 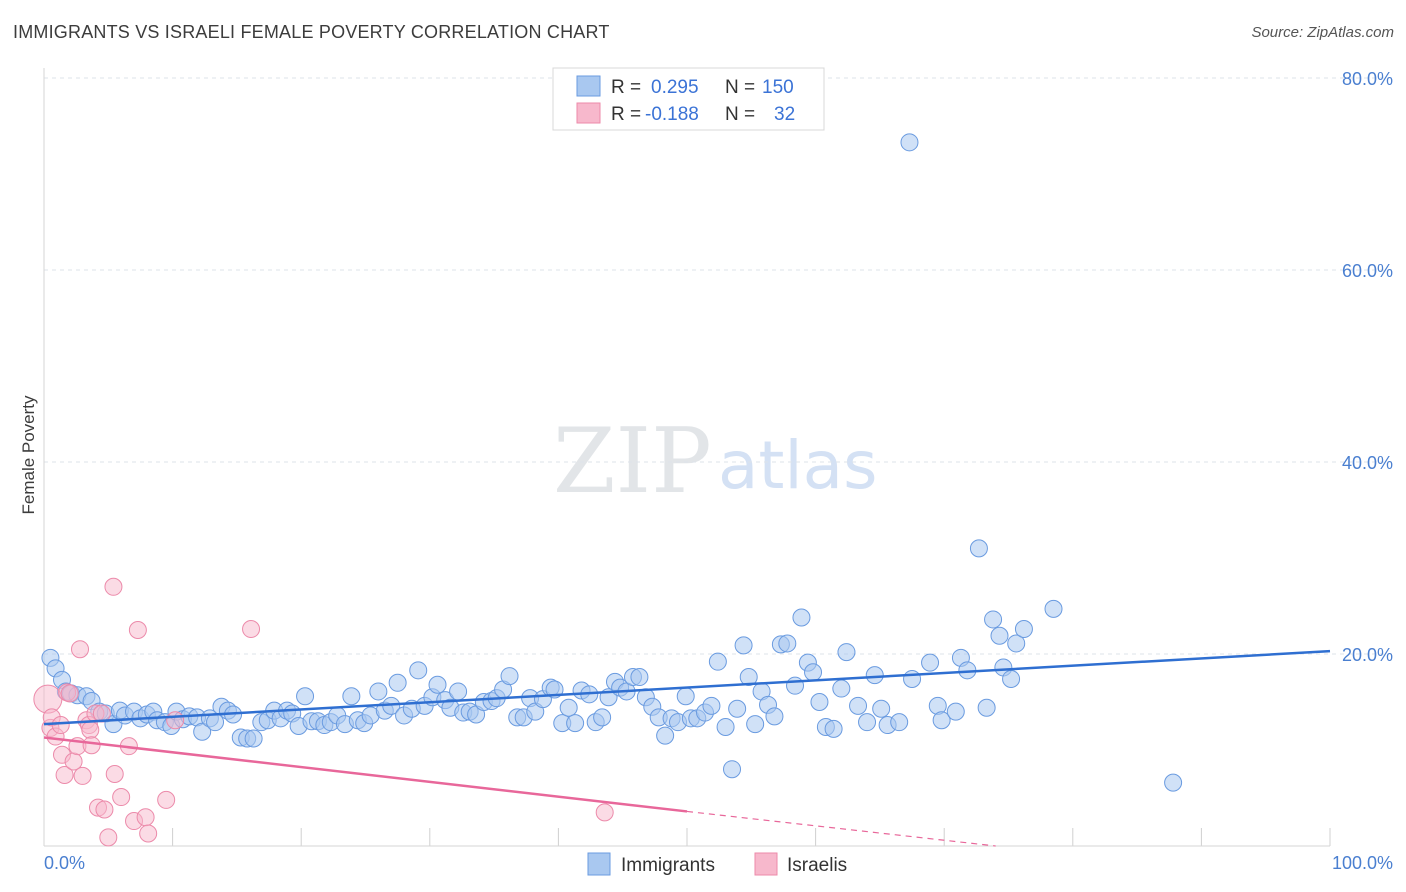 What do you see at coordinates (1367, 367) in the screenshot?
I see `y-tick-labels: 20.0% 40.0% 60.0% 80.0%` at bounding box center [1367, 367].